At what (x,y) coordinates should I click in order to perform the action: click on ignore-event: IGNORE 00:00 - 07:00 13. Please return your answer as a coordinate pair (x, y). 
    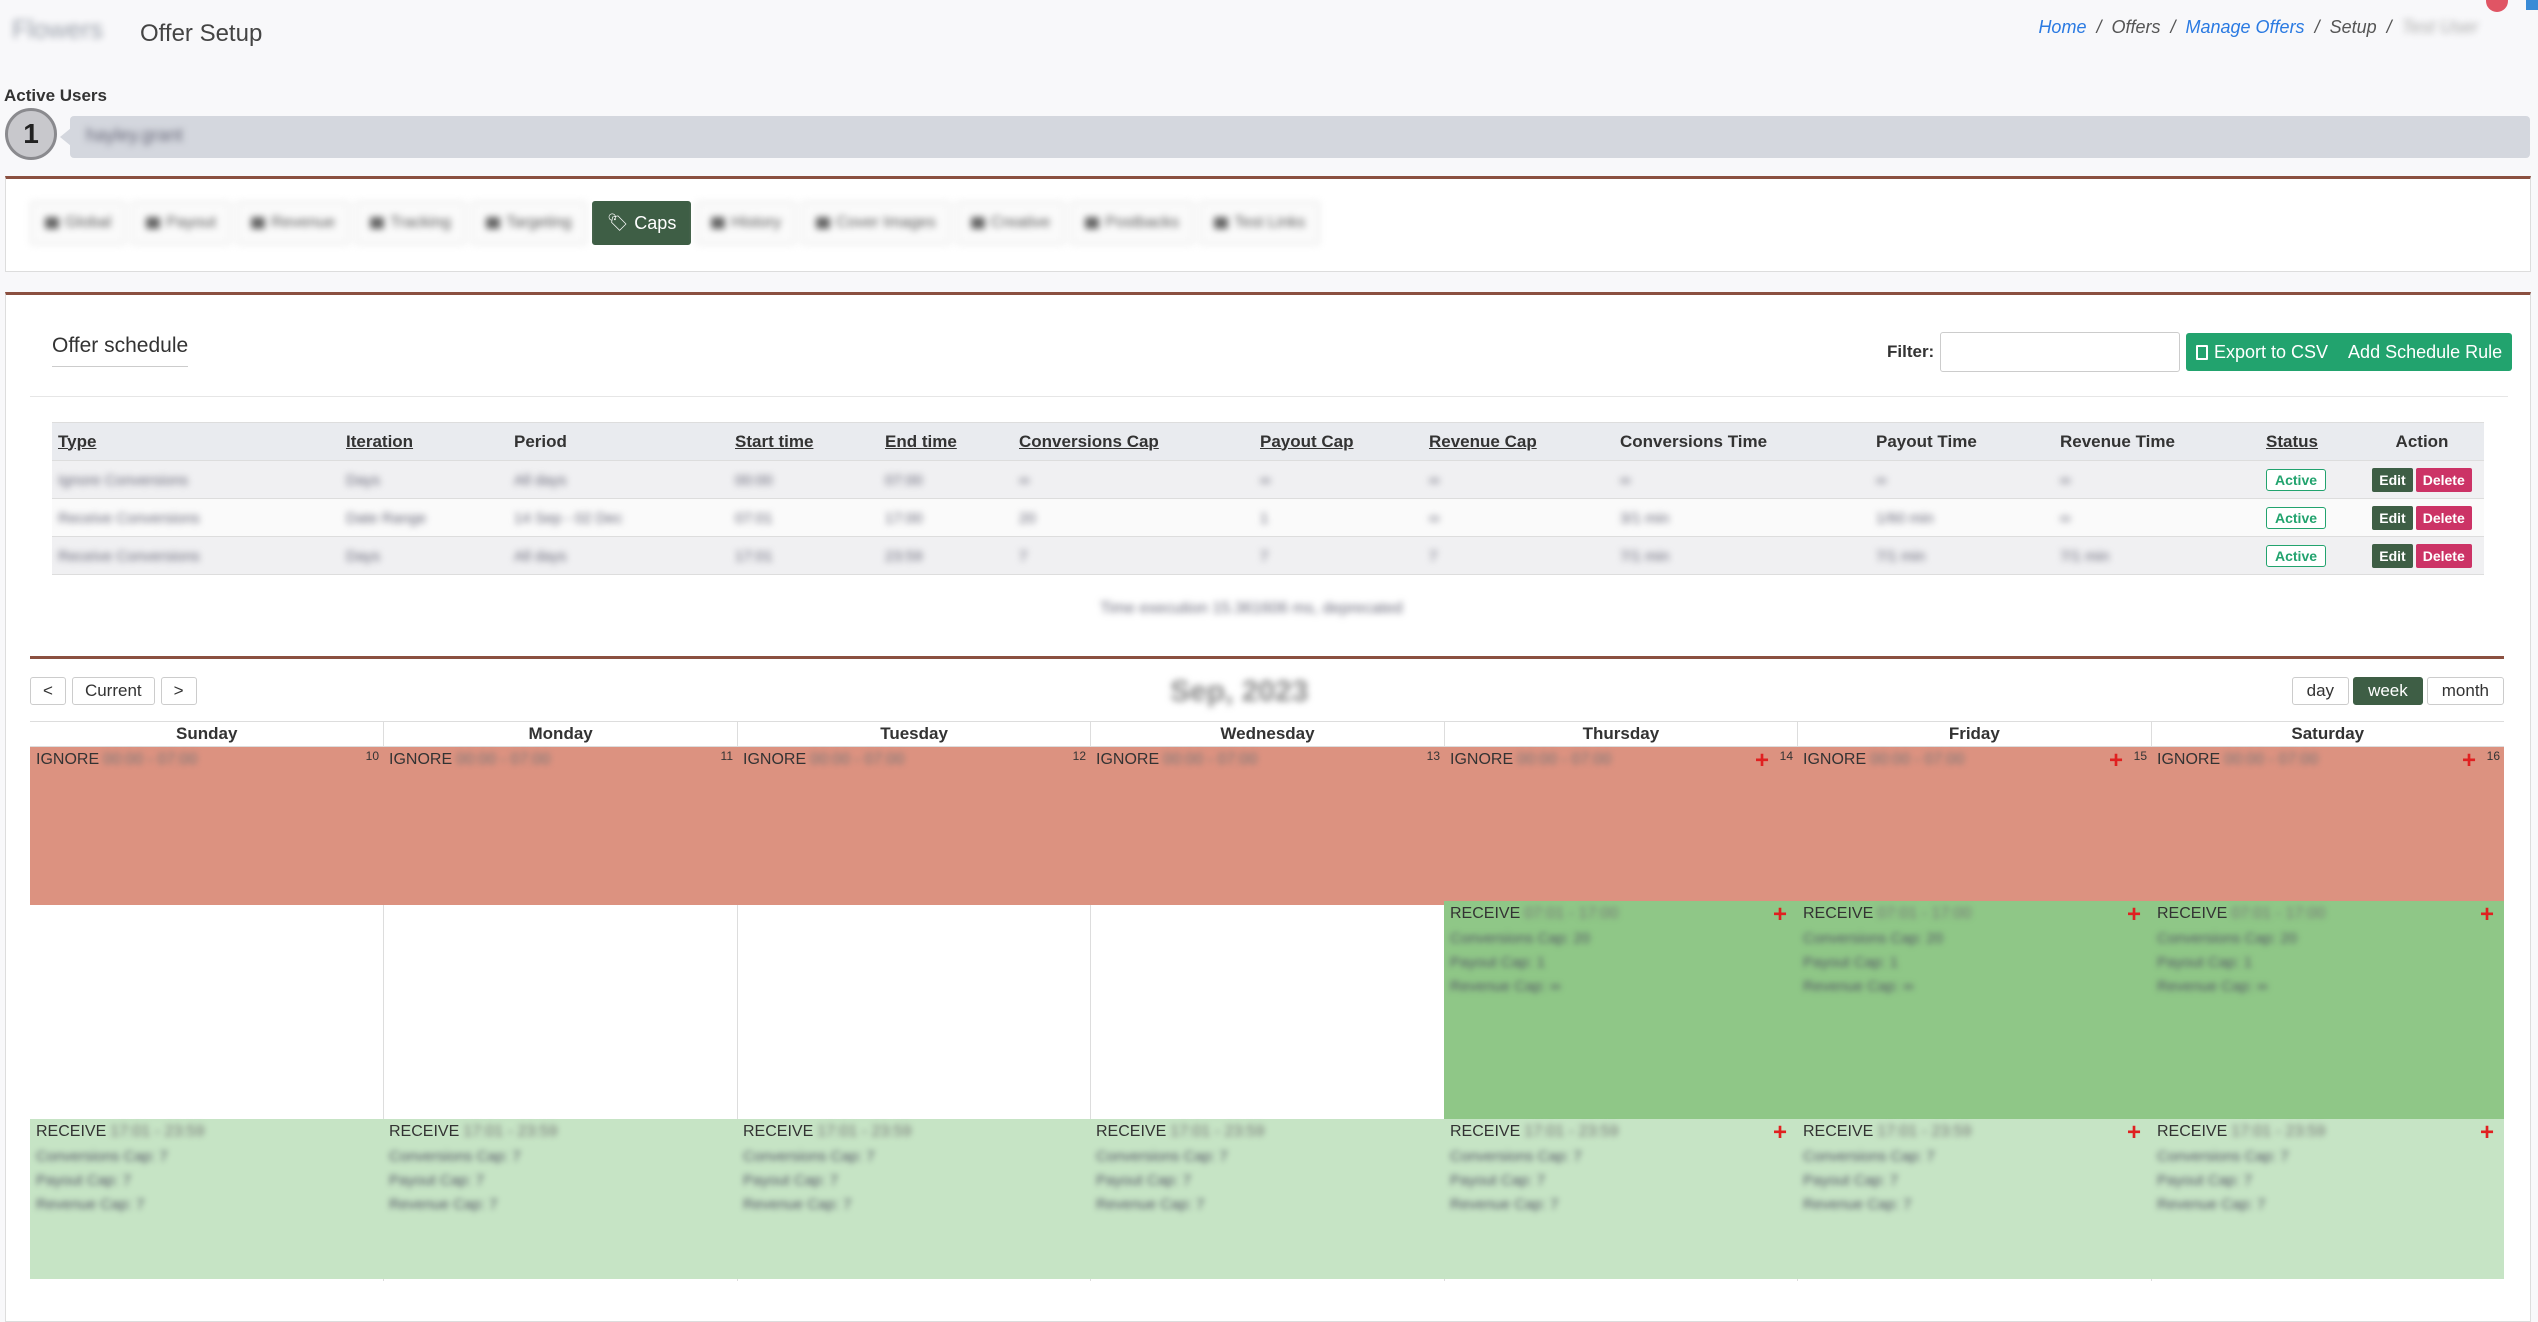
    Looking at the image, I should click on (1267, 826).